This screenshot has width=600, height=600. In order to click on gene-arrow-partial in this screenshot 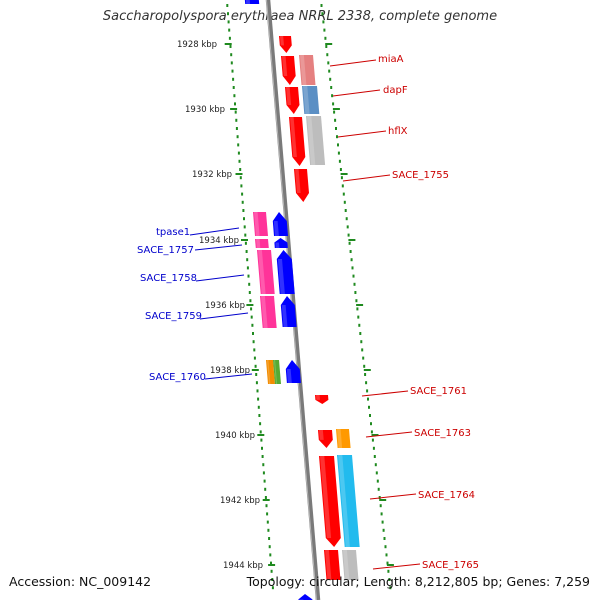, I will do `click(285, 44)`.